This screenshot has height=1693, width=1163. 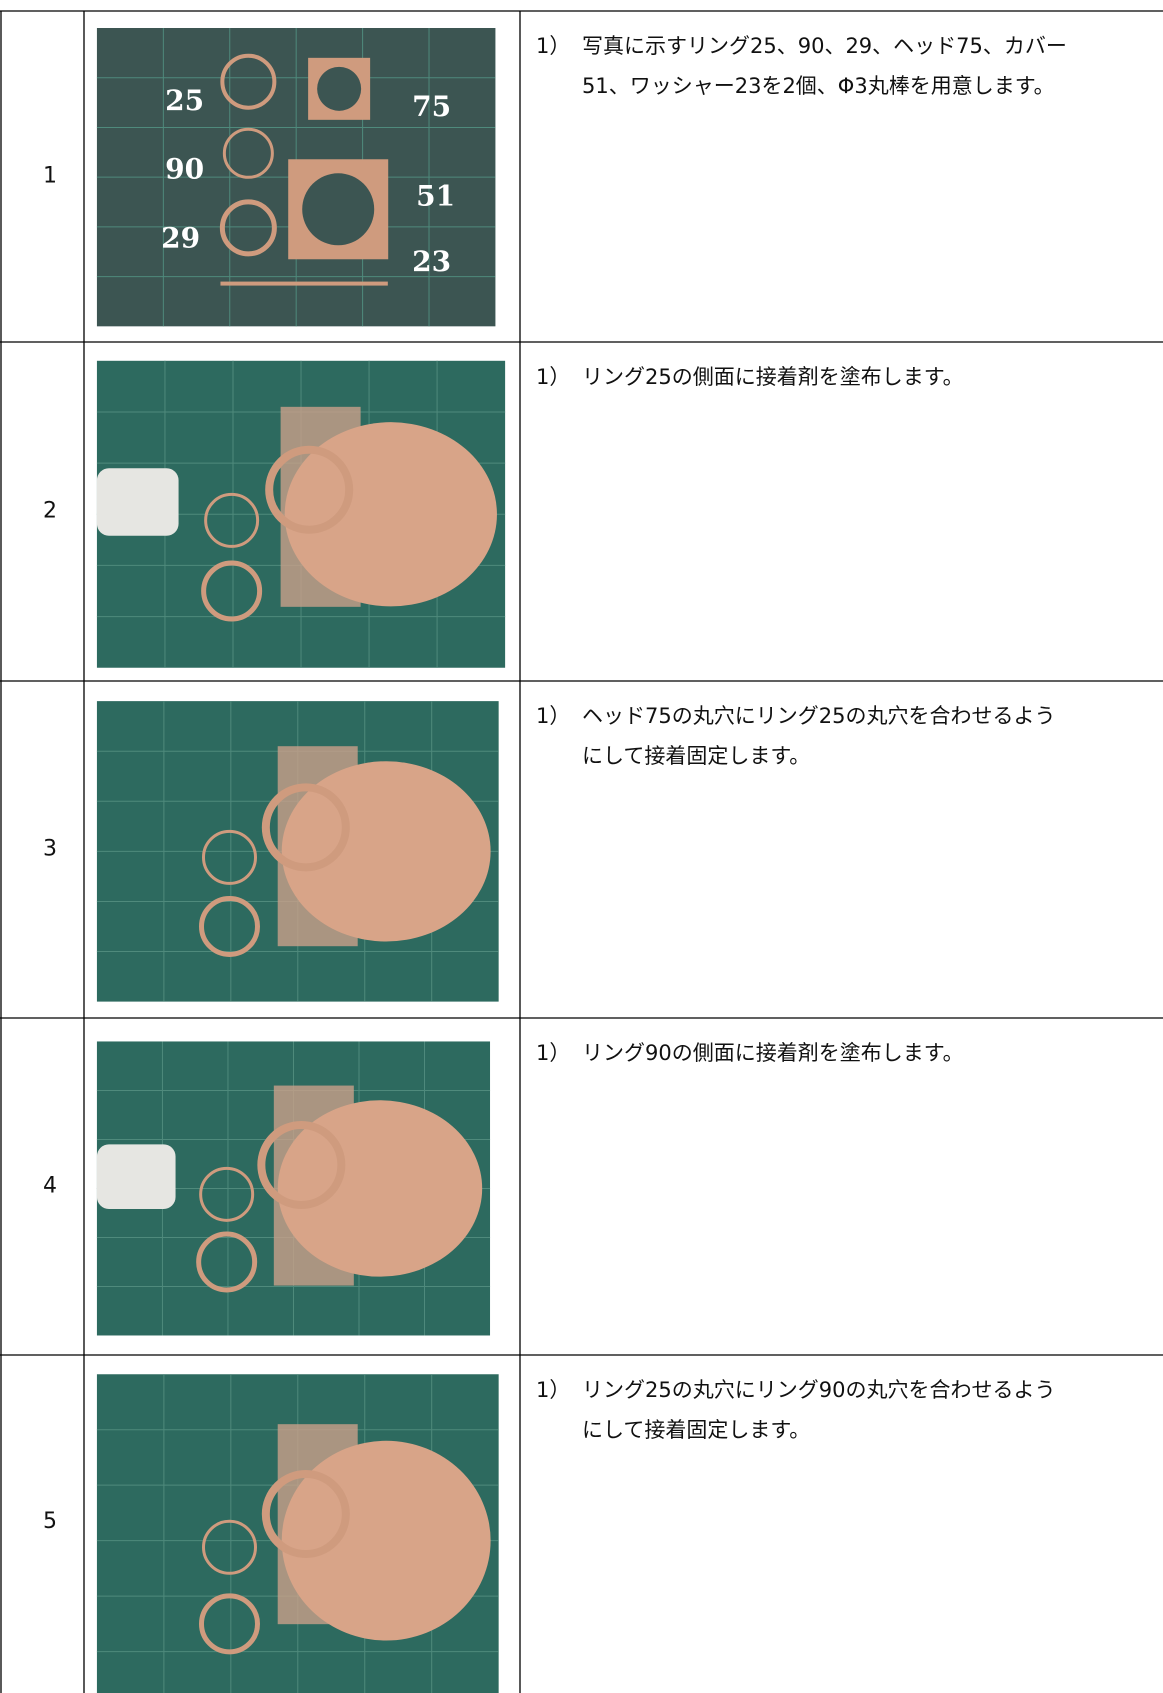 What do you see at coordinates (50, 849) in the screenshot?
I see `step-number: 3` at bounding box center [50, 849].